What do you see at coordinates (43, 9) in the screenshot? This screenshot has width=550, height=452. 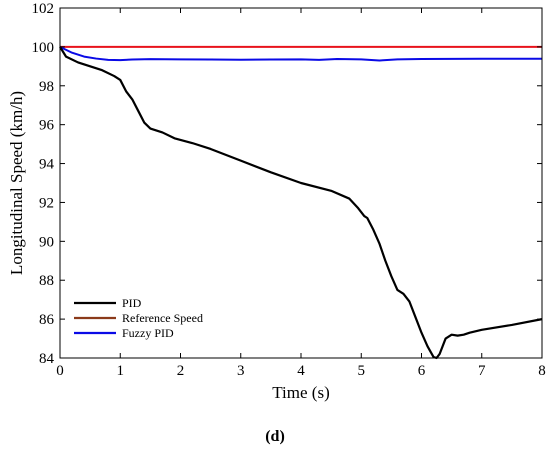 I see `y-tick-label: 102` at bounding box center [43, 9].